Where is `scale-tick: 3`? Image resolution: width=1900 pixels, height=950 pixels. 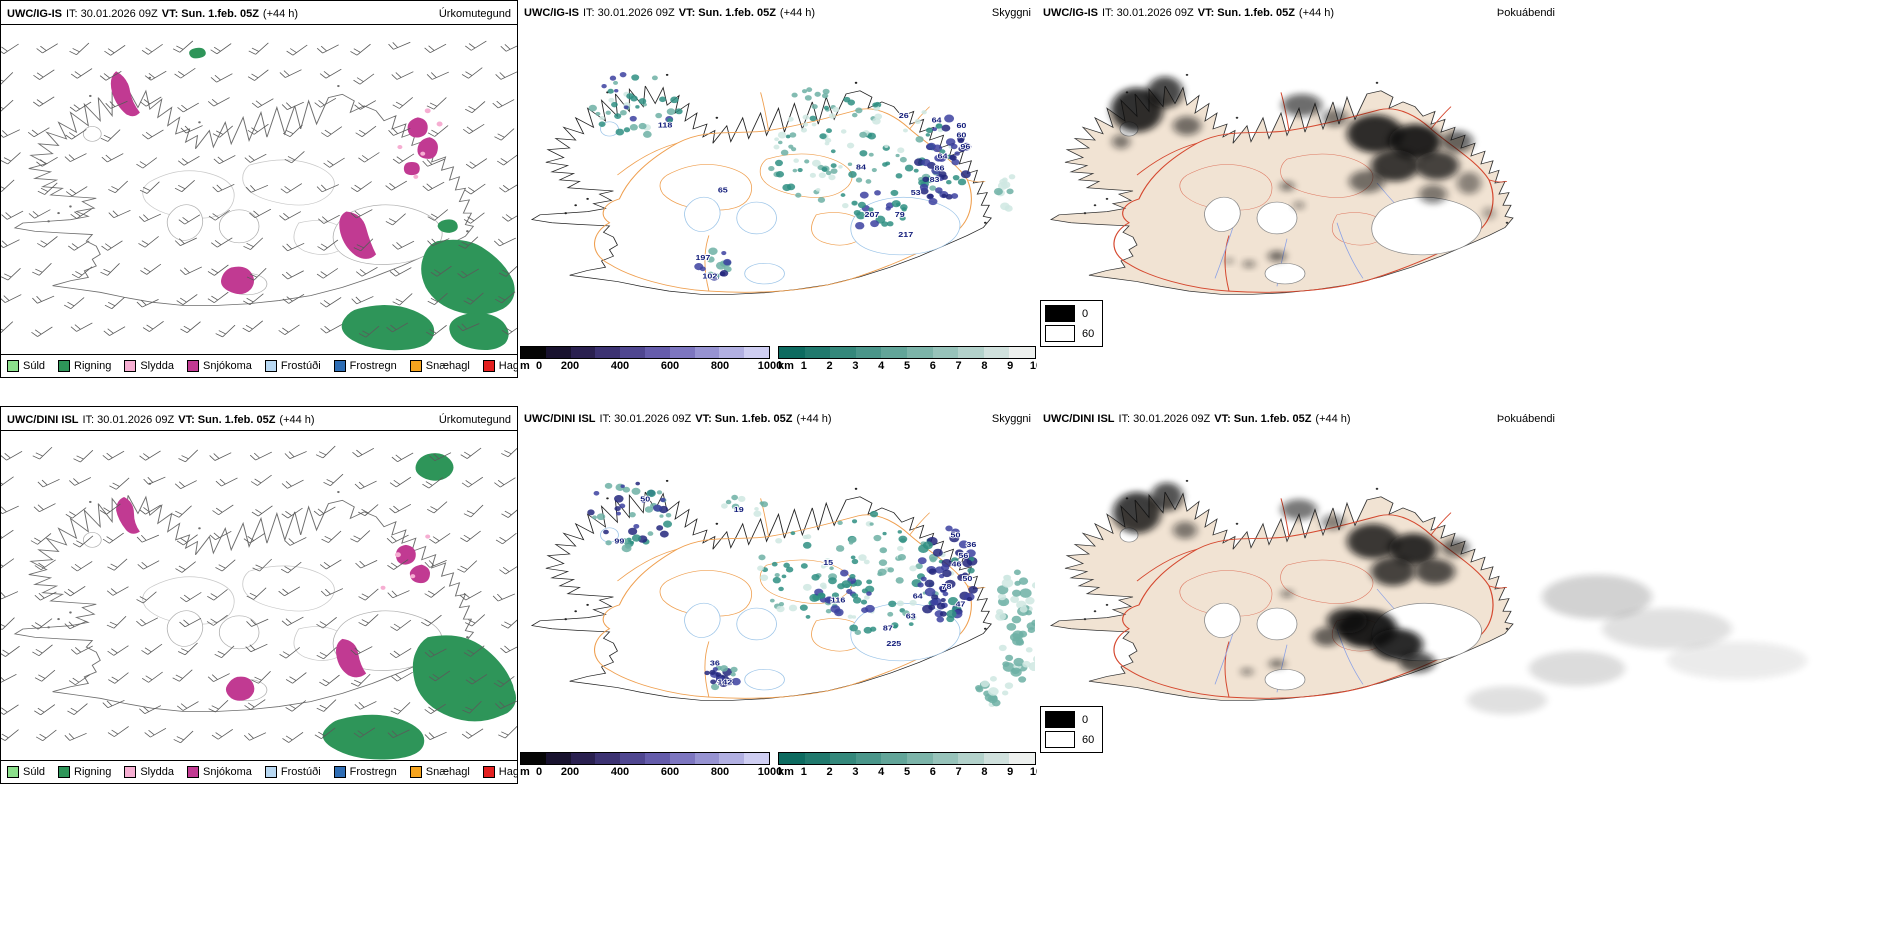 scale-tick: 3 is located at coordinates (855, 366).